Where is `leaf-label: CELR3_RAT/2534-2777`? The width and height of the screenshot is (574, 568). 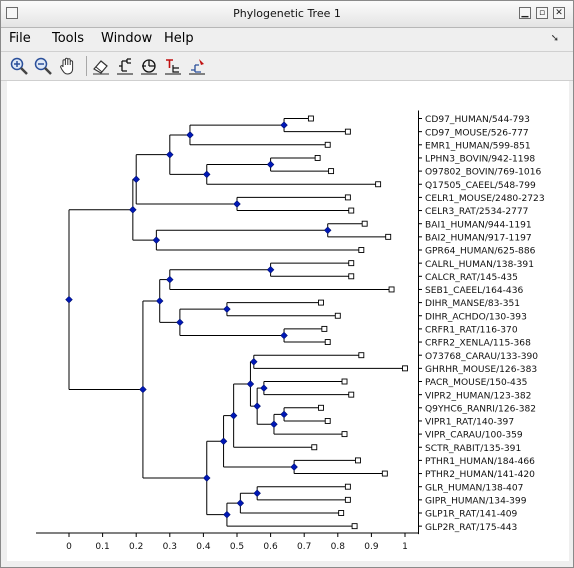
leaf-label: CELR3_RAT/2534-2777 is located at coordinates (477, 212).